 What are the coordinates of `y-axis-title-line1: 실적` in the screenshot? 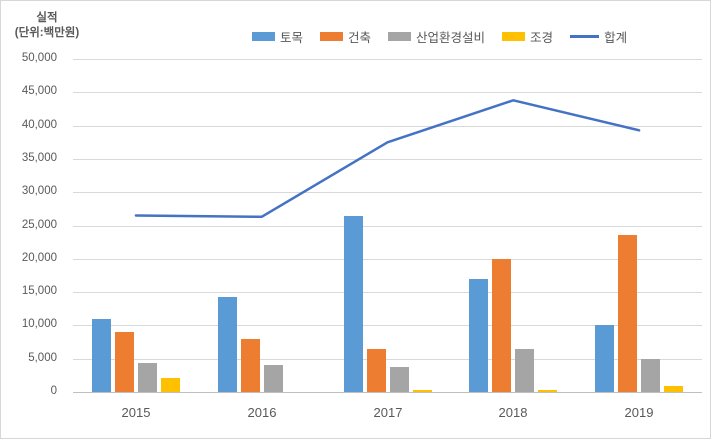 It's located at (47, 18).